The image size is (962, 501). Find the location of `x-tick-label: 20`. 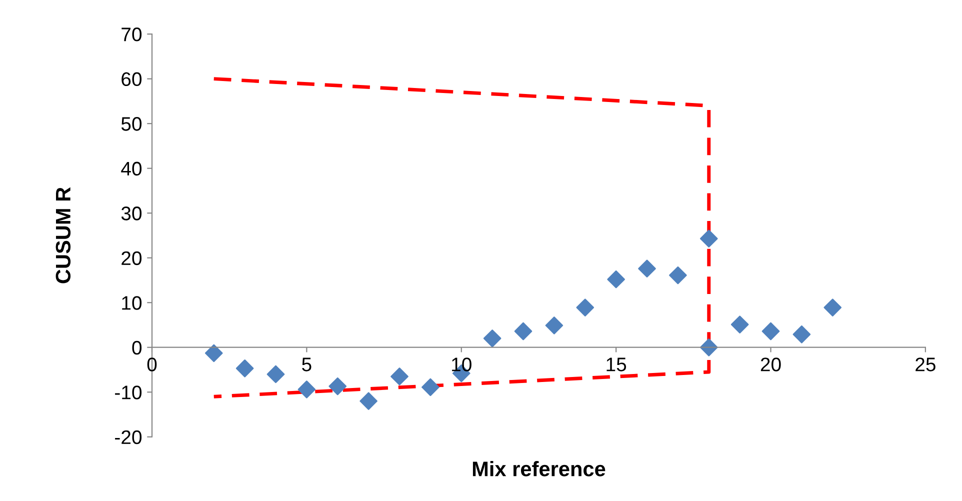

x-tick-label: 20 is located at coordinates (770, 365).